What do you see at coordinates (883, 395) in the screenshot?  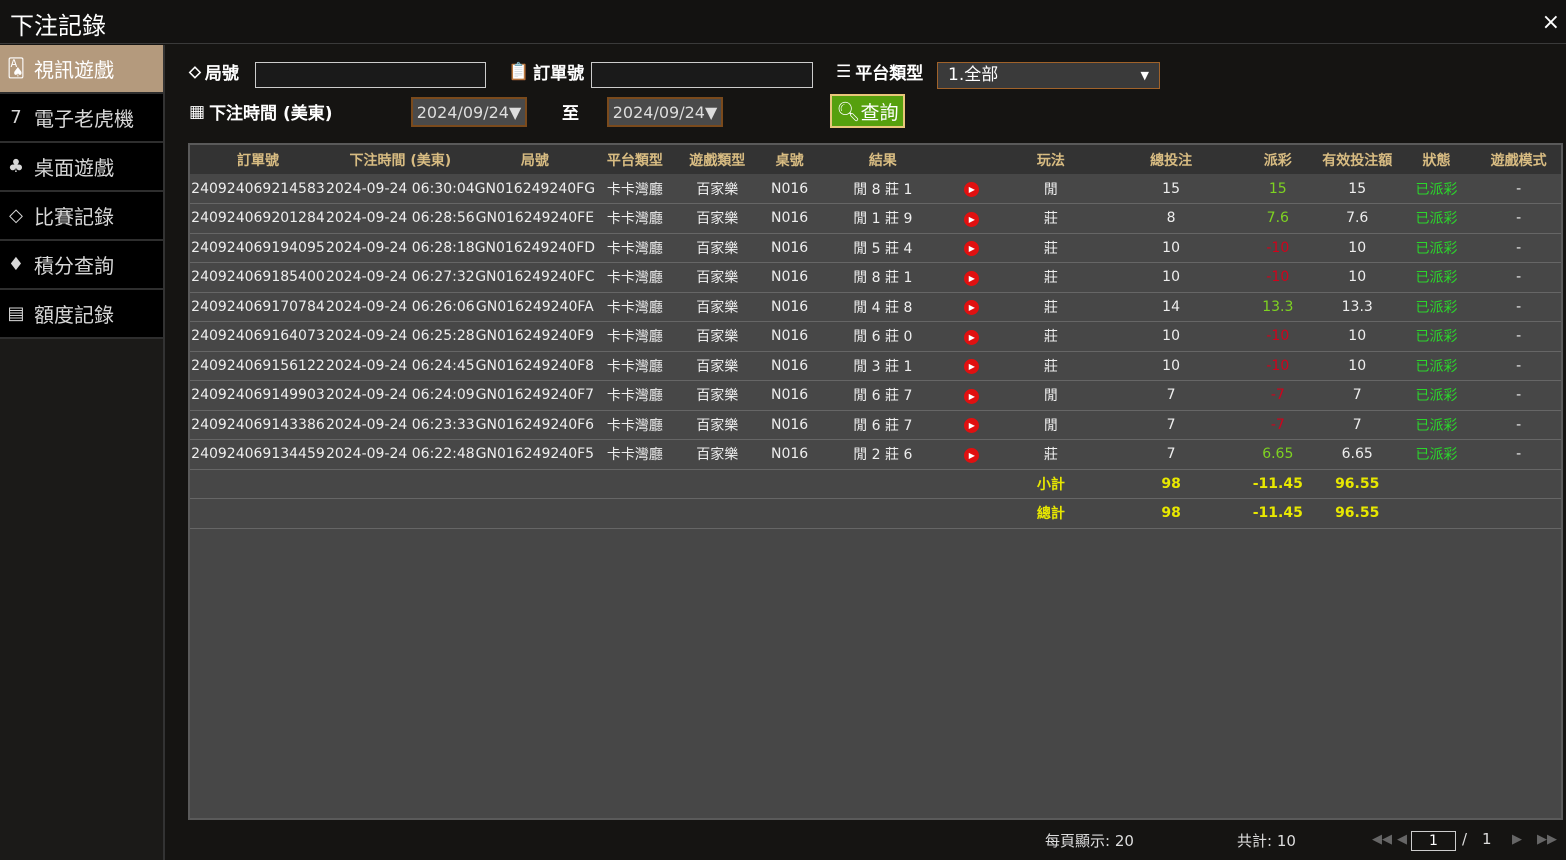 I see `table-cell: 閒 6 莊 7` at bounding box center [883, 395].